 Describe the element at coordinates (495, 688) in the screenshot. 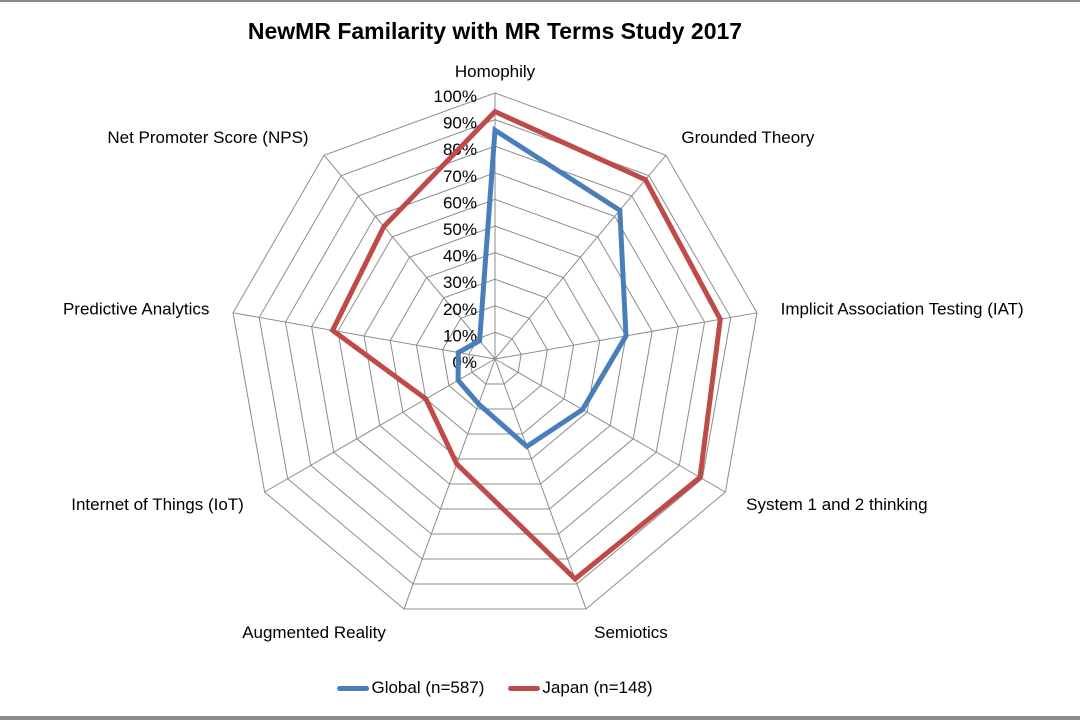

I see `legend: Global (n=587) Japan (n=148)` at that location.